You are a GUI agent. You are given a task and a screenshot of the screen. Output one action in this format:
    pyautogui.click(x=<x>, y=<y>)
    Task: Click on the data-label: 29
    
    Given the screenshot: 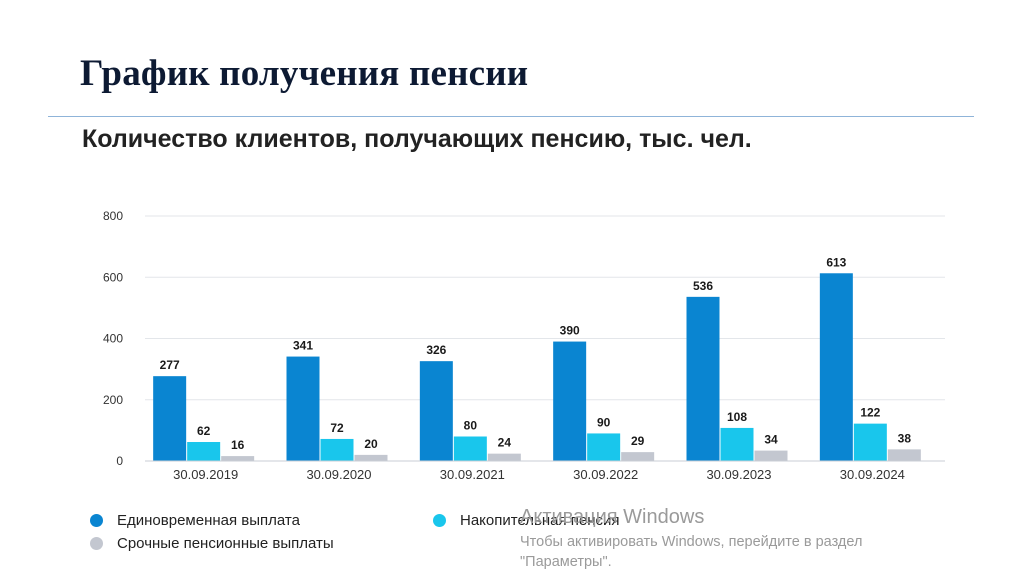 What is the action you would take?
    pyautogui.click(x=638, y=441)
    